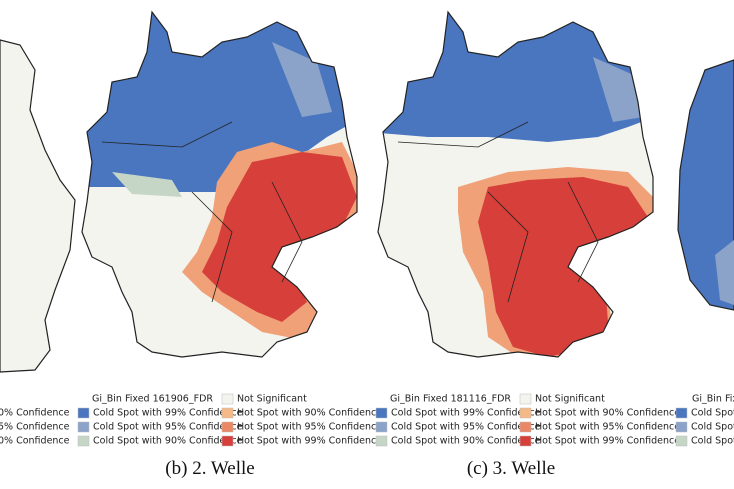  Describe the element at coordinates (38, 206) in the screenshot. I see `partial-map-left` at that location.